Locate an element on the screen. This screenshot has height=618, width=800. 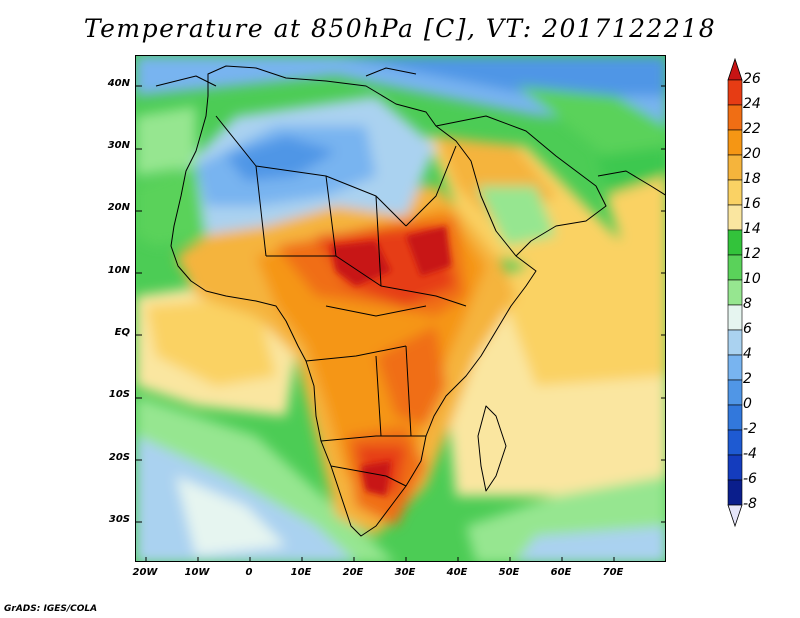
colorbar-level-label: 10 is located at coordinates (752, 279).